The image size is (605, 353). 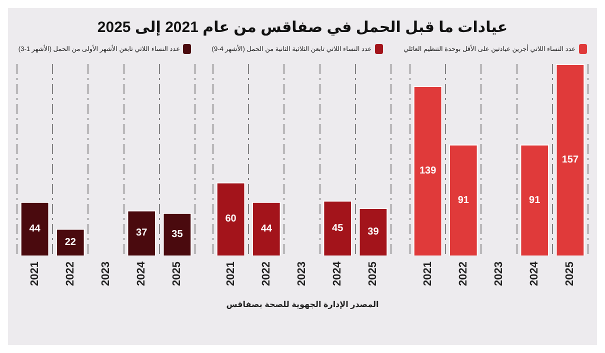 I want to click on chart-title: عيادات ما قبل الحمل في صفاقس من عام 2021 إلى 2025, so click(x=302, y=27).